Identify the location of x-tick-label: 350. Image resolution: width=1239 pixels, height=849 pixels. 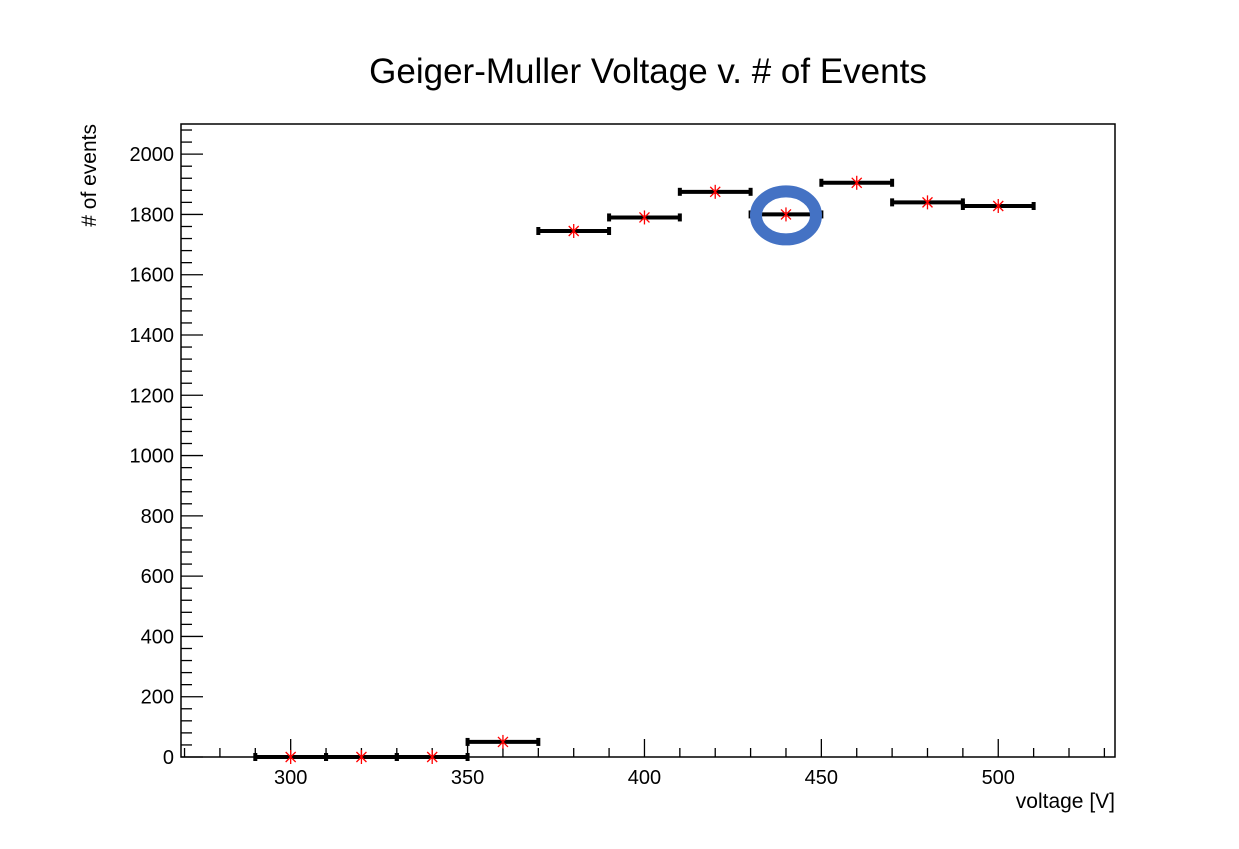
(467, 778).